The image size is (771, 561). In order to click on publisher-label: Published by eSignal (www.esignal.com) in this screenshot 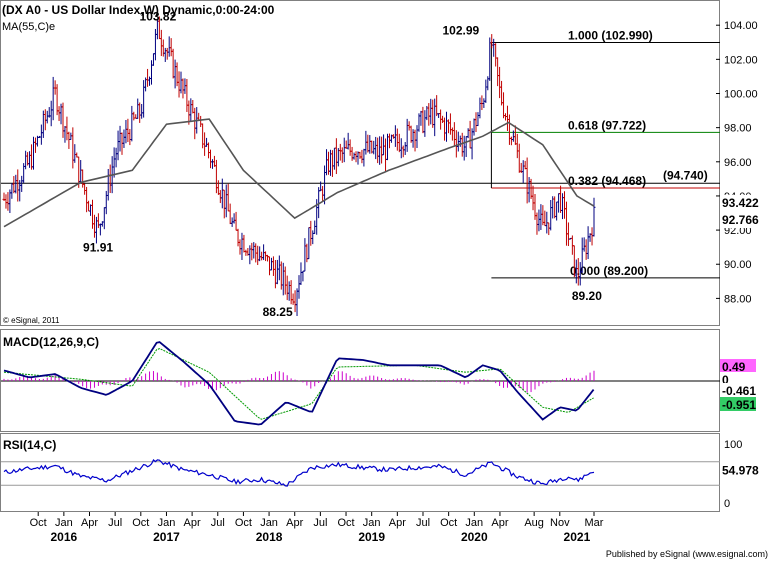, I will do `click(687, 554)`.